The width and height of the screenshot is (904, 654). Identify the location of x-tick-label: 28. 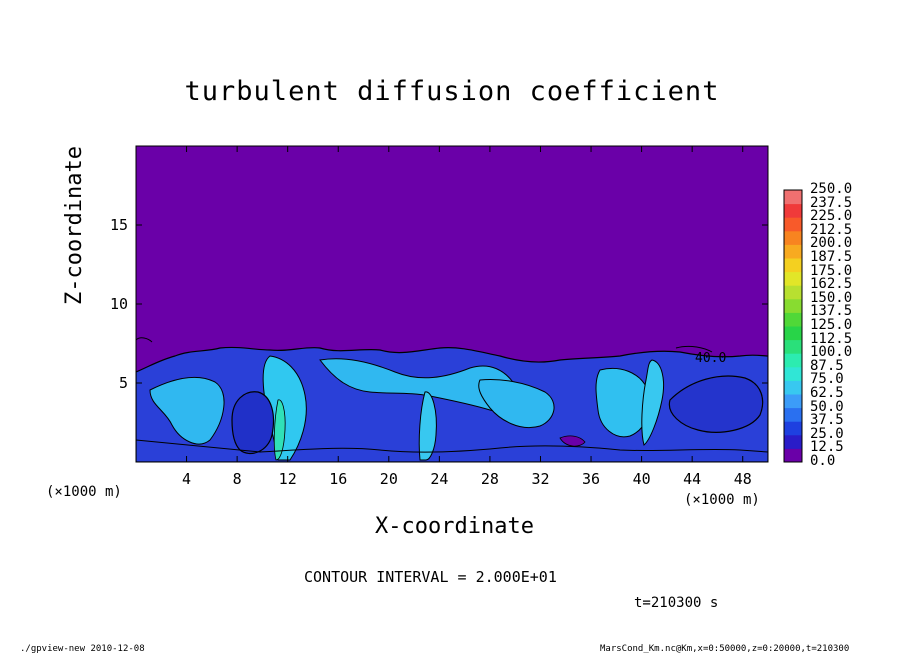
(489, 479).